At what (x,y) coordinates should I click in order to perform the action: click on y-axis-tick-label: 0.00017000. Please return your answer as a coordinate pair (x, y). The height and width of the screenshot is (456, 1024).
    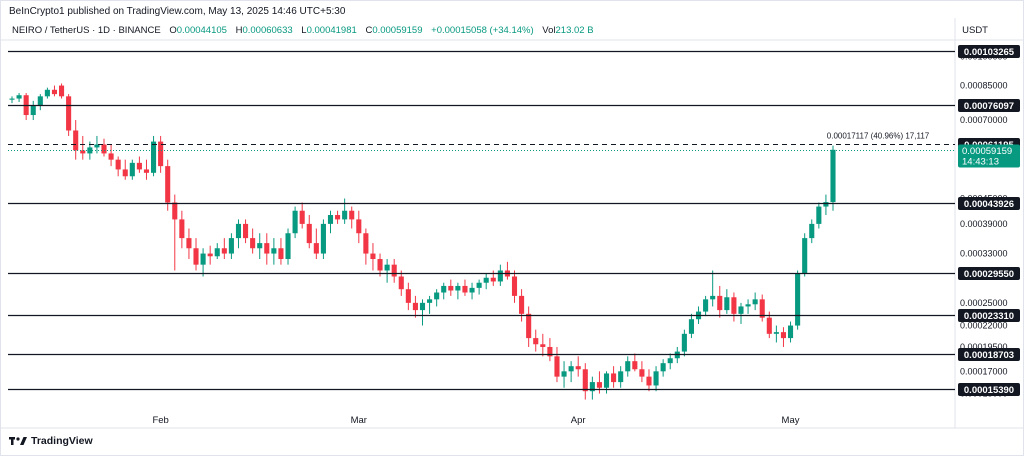
    Looking at the image, I should click on (984, 371).